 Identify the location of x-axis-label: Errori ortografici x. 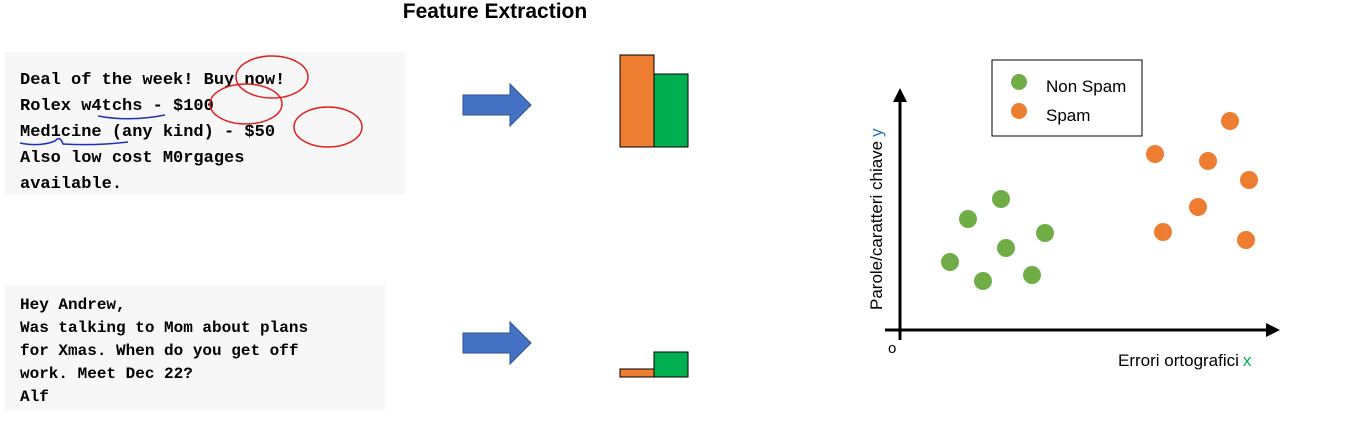
(1185, 360).